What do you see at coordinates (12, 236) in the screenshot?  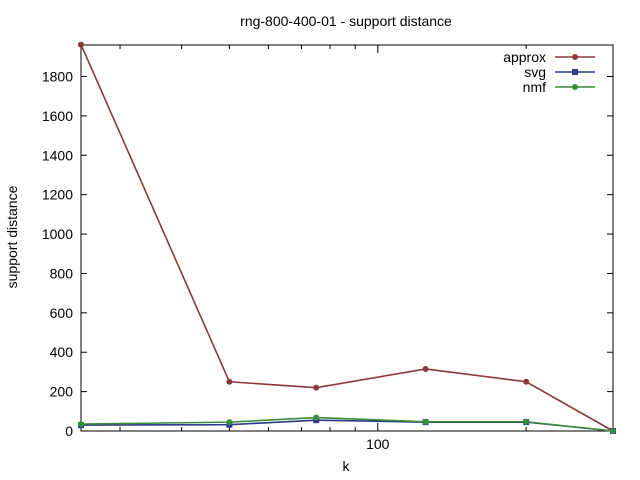 I see `y-axis-label: support distance` at bounding box center [12, 236].